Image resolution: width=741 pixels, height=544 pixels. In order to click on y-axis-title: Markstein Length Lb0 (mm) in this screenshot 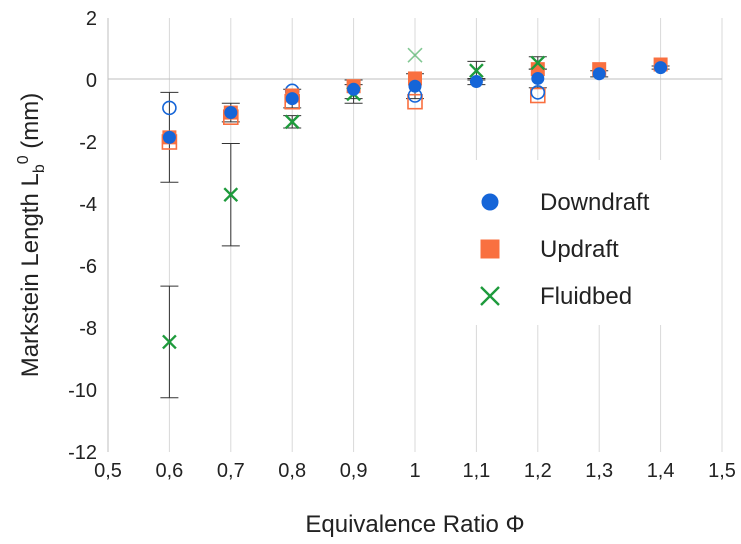, I will do `click(31, 235)`.